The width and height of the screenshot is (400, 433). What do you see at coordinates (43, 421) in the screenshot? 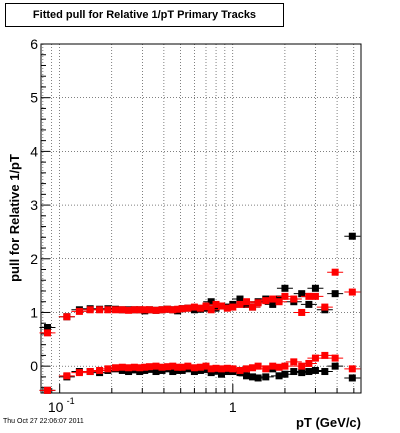
I see `timestamp-footer: Thu Oct 27 22:06:07 2011` at bounding box center [43, 421].